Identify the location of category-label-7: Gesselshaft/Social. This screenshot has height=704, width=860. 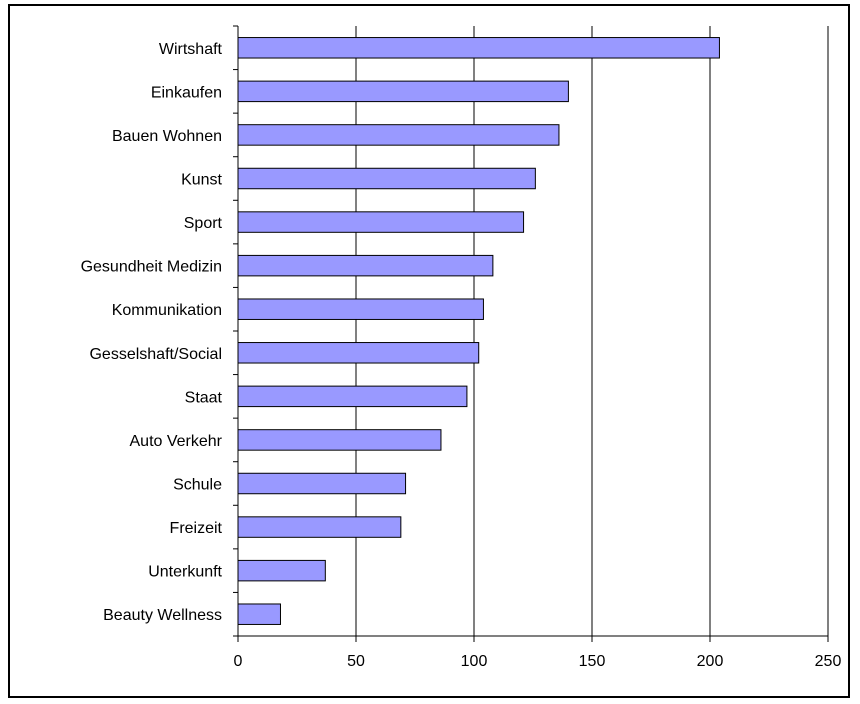
(155, 354).